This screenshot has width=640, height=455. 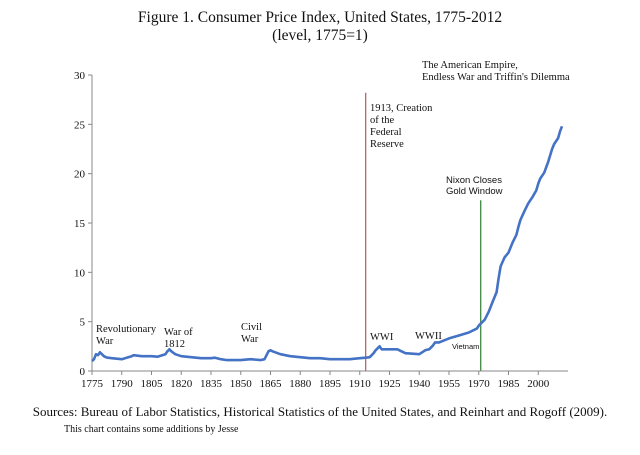 What do you see at coordinates (80, 273) in the screenshot?
I see `y-tick-label: 10` at bounding box center [80, 273].